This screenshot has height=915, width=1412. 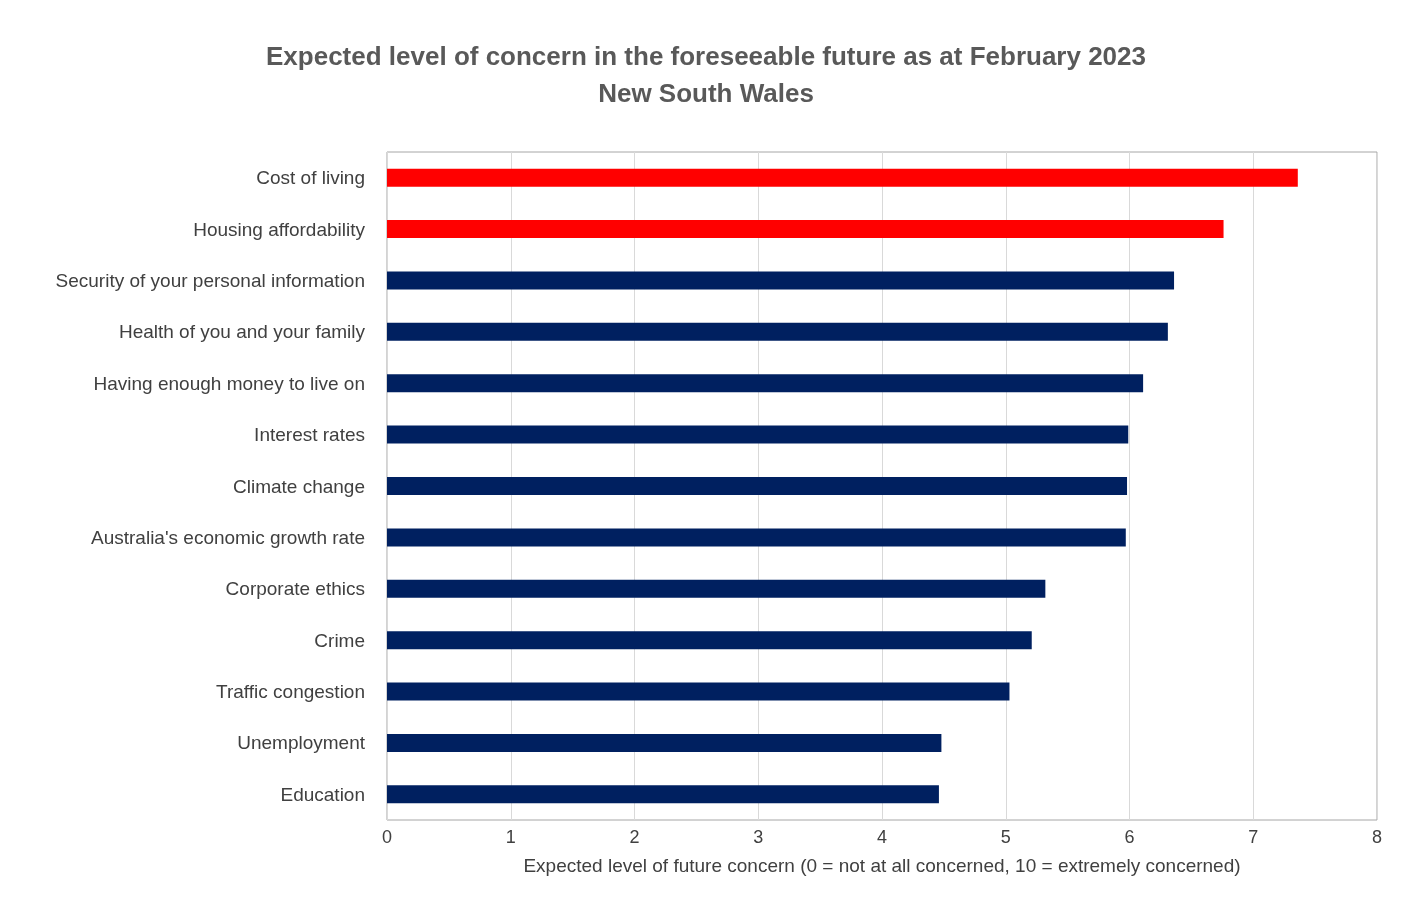 I want to click on x-tick-label: 6, so click(x=1129, y=837).